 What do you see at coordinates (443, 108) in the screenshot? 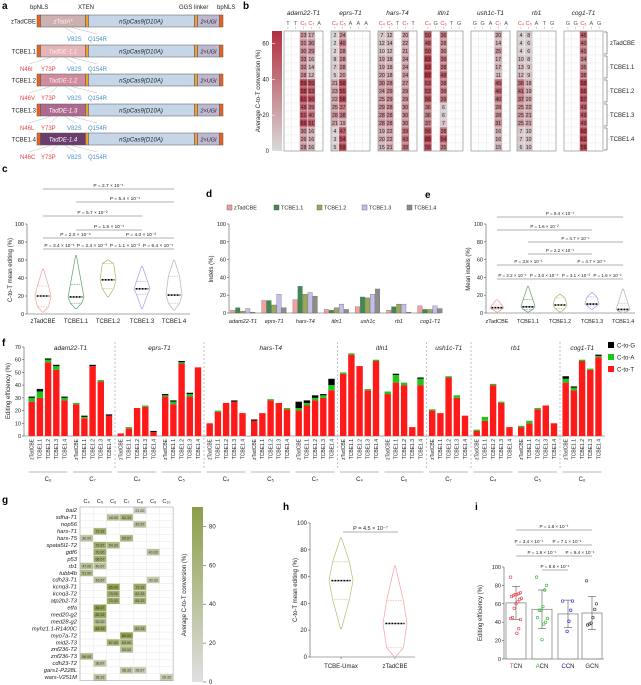
I see `heatmap-cell-value: 6` at bounding box center [443, 108].